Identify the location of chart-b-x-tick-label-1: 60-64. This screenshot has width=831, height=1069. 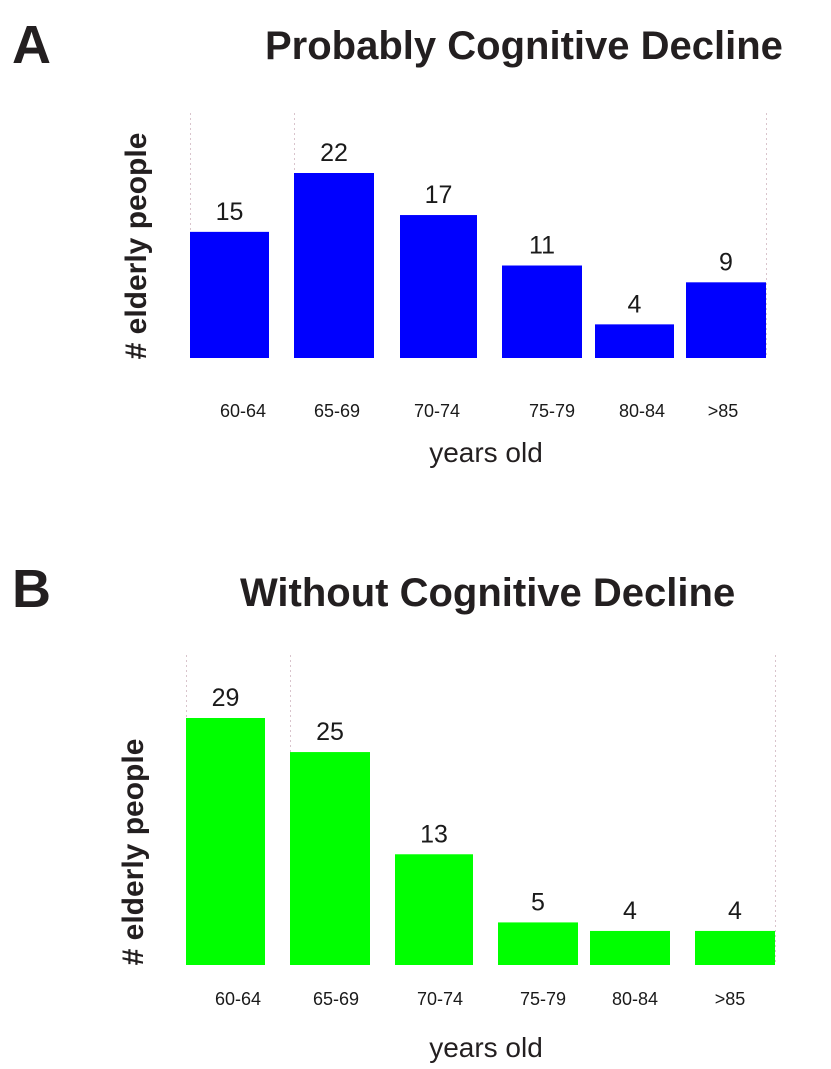
(238, 999).